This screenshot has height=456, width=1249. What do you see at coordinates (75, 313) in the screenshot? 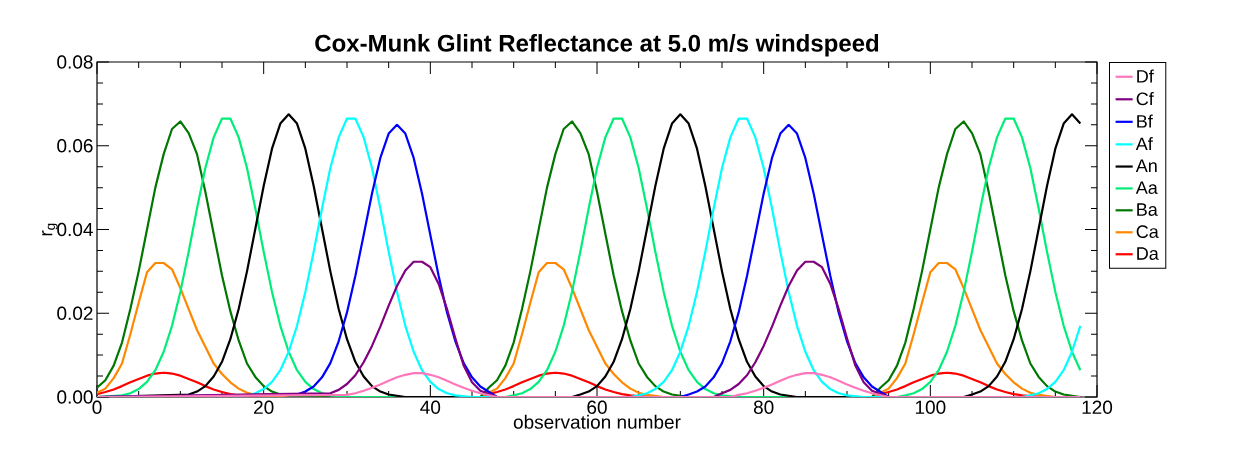
I see `y-tick-label: 0.02` at bounding box center [75, 313].